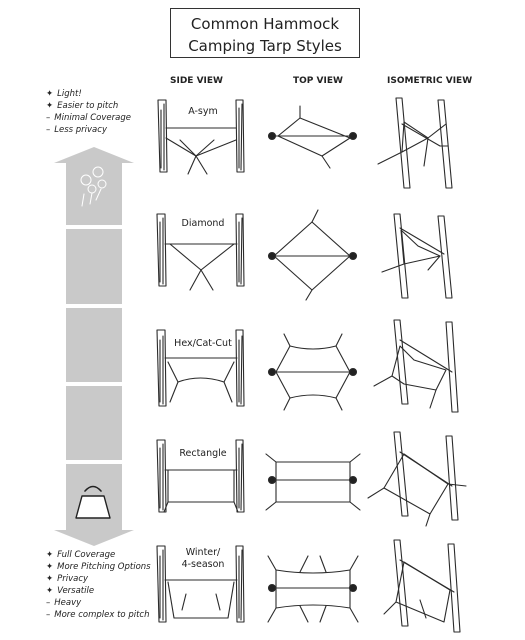 The height and width of the screenshot is (640, 525). I want to click on legend-item: ✦ Light!, so click(64, 94).